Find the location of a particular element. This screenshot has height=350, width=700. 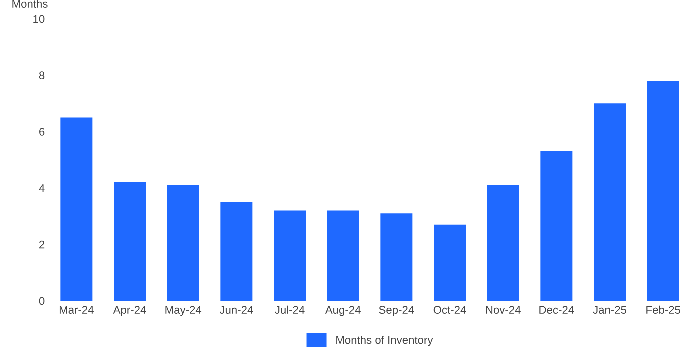

x-tick-label: Aug-24 is located at coordinates (343, 311).